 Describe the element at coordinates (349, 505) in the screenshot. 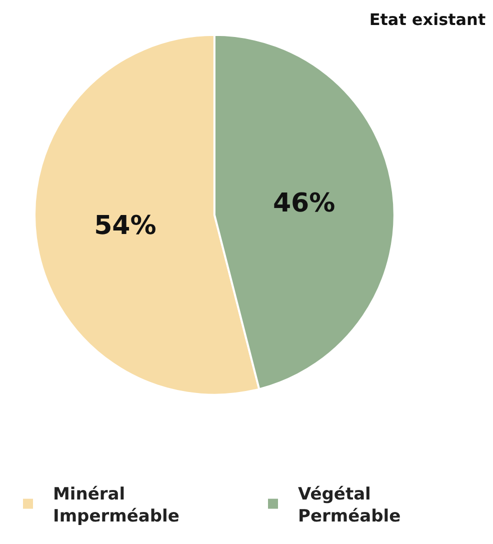

I see `legend-label: Végétal Perméable` at that location.